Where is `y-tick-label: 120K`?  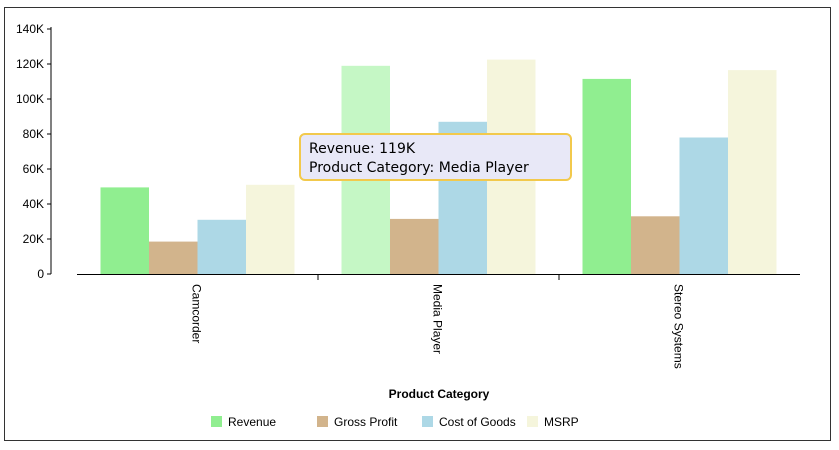
y-tick-label: 120K is located at coordinates (30, 64).